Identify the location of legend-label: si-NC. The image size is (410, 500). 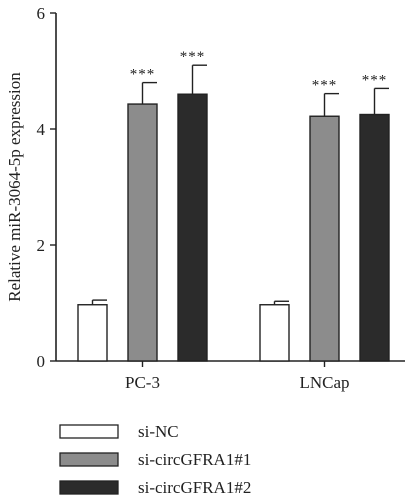
(158, 431).